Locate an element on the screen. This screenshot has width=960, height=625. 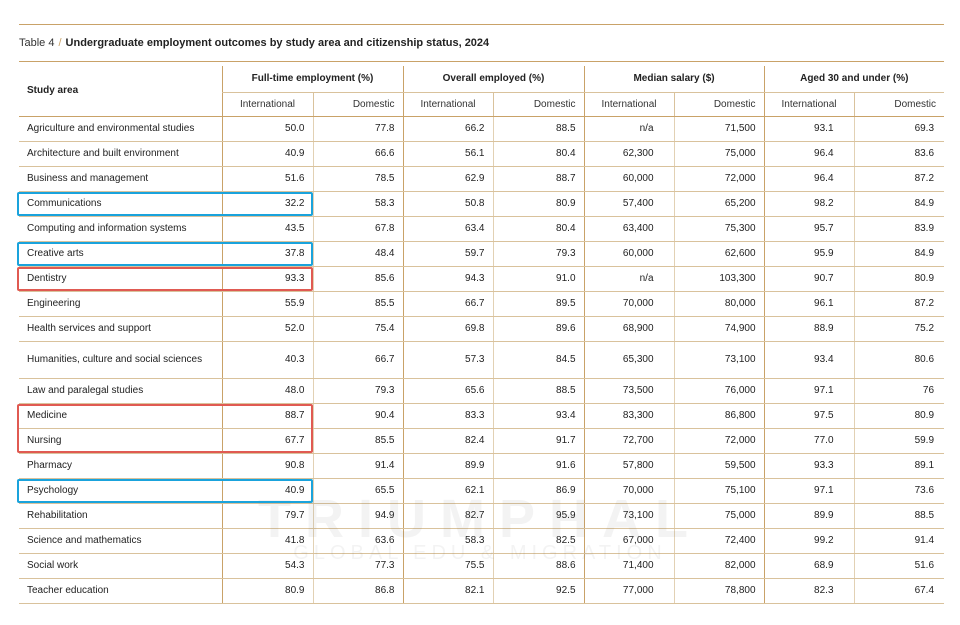
value-cell-age-int: 96.4 is located at coordinates (809, 154).